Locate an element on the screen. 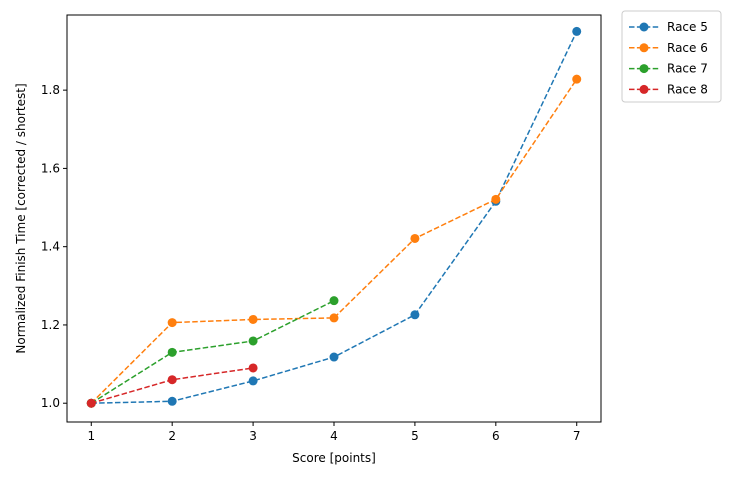 This screenshot has height=480, width=736. x-axis-label: Score [points] is located at coordinates (334, 458).